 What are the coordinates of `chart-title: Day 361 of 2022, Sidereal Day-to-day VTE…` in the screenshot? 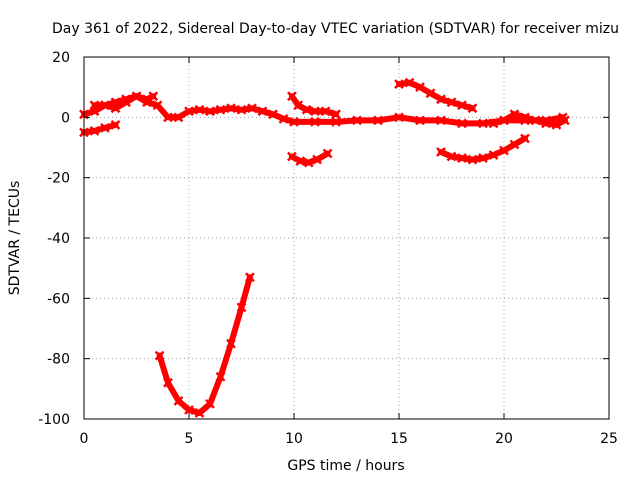 It's located at (335, 29).